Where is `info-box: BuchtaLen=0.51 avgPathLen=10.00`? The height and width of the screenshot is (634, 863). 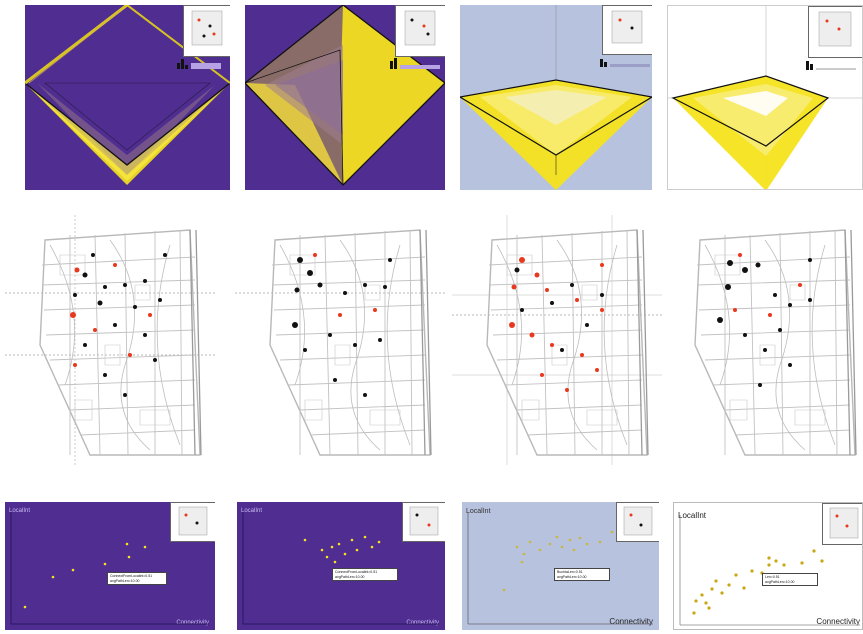 info-box: BuchtaLen=0.51 avgPathLen=10.00 is located at coordinates (582, 574).